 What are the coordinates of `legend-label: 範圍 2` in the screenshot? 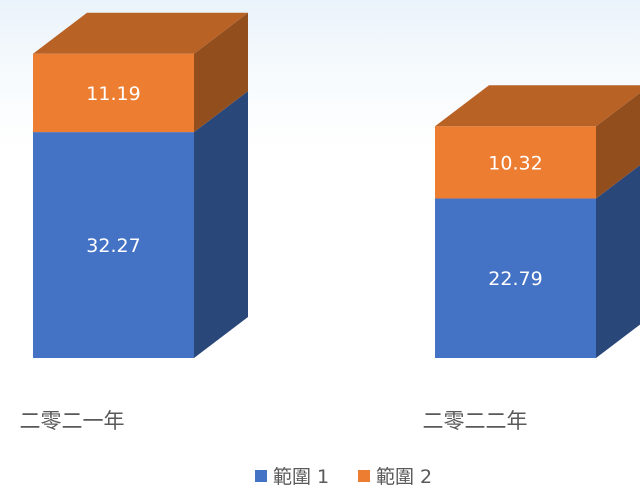 It's located at (404, 477).